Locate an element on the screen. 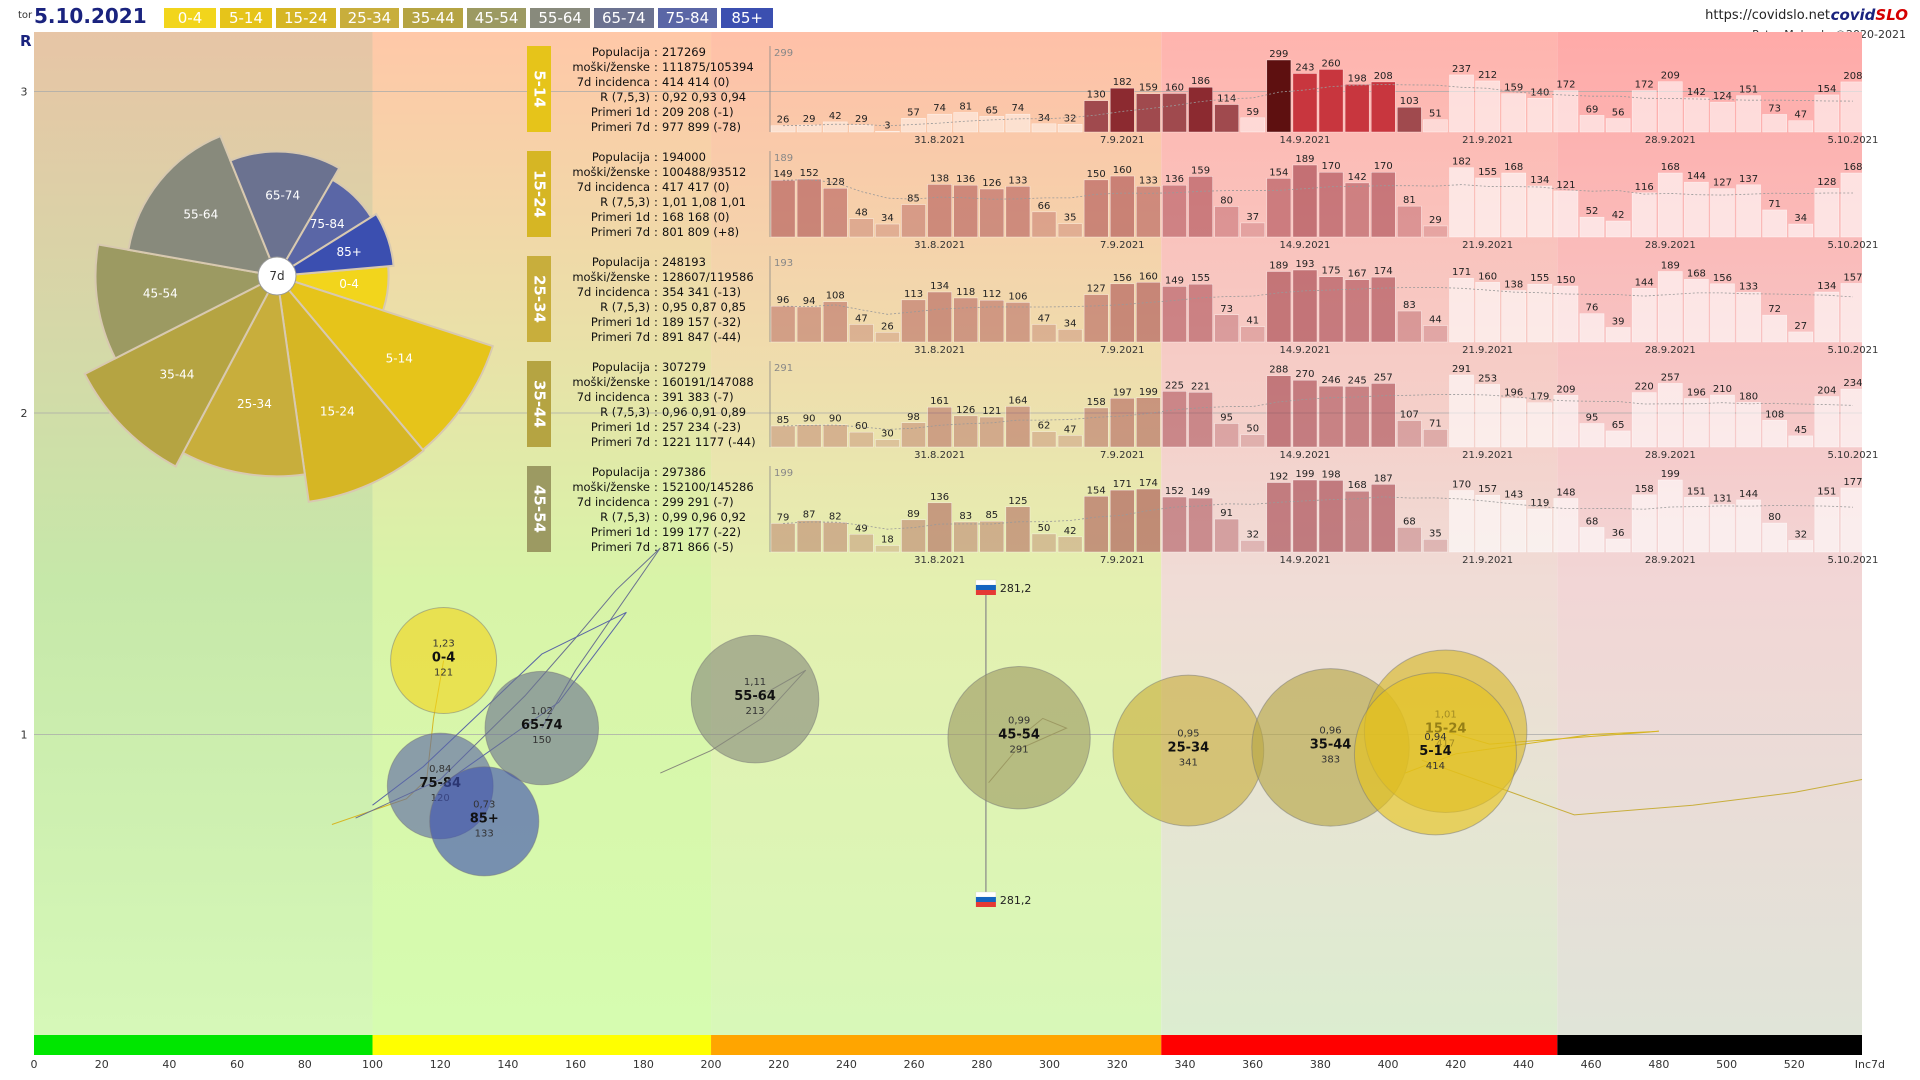  bar-value-label: 152 is located at coordinates (809, 173).